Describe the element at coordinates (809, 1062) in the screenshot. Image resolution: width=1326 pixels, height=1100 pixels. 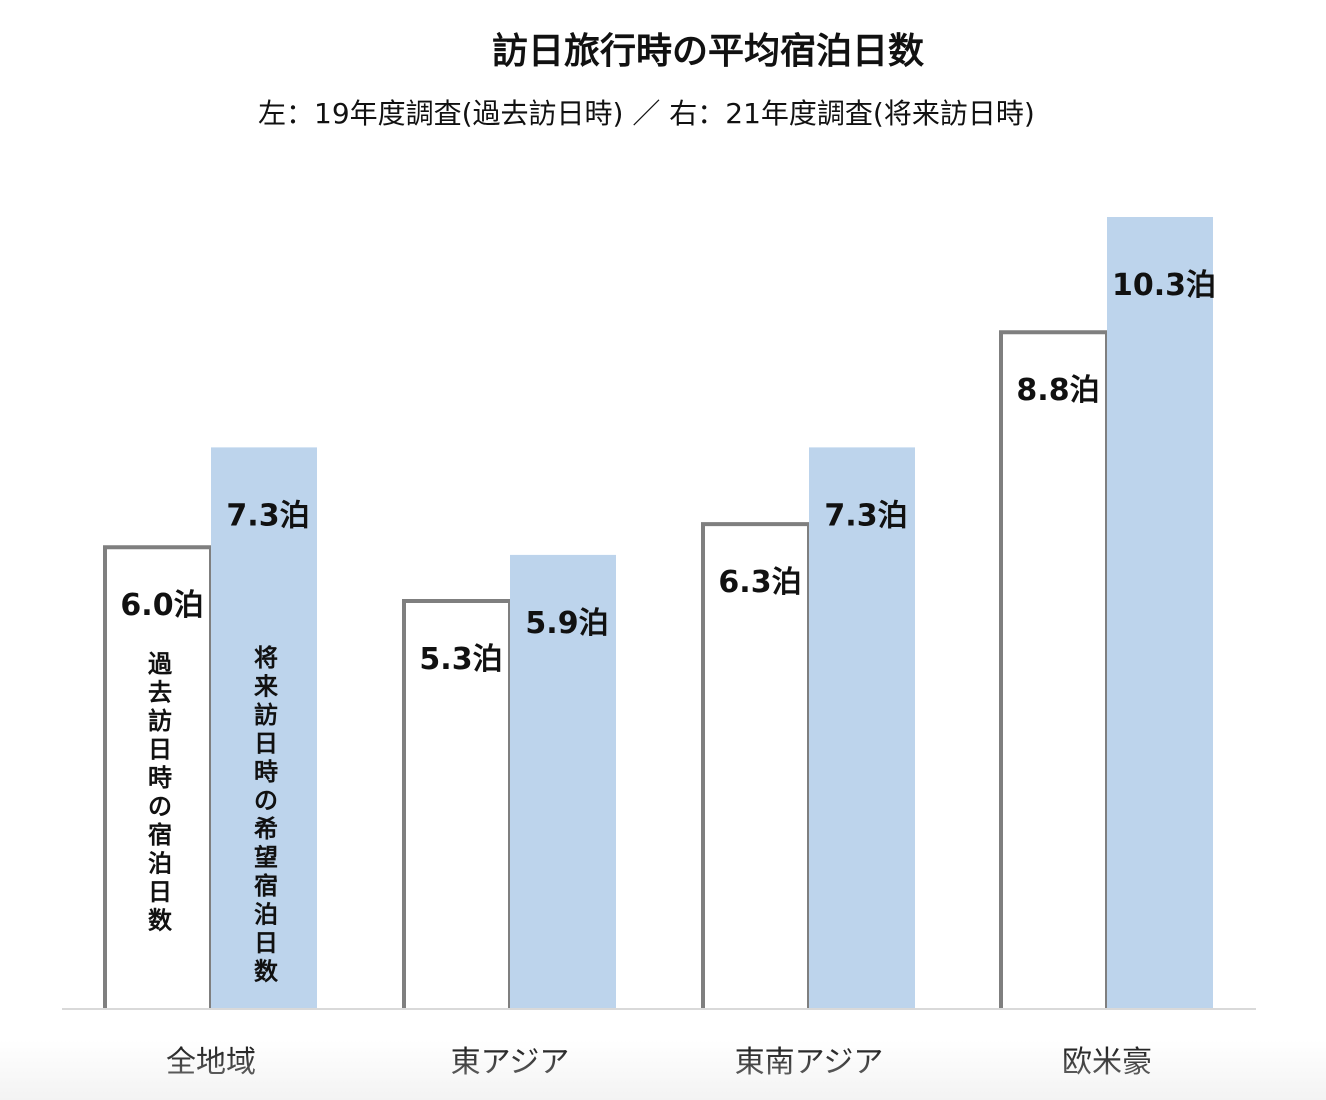
I see `x-tick-label-2: 東南アジア` at that location.